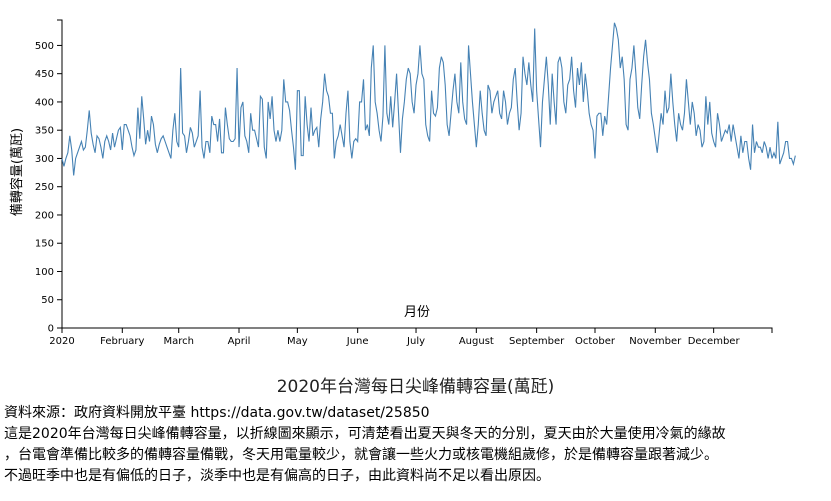  Describe the element at coordinates (357, 341) in the screenshot. I see `x-tick-label: June` at that location.